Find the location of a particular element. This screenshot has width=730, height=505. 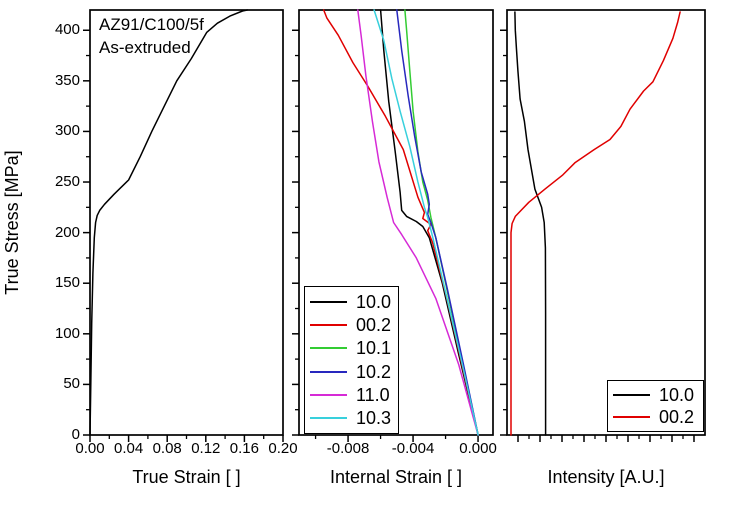

annotation-line2: As-extruded is located at coordinates (145, 47).